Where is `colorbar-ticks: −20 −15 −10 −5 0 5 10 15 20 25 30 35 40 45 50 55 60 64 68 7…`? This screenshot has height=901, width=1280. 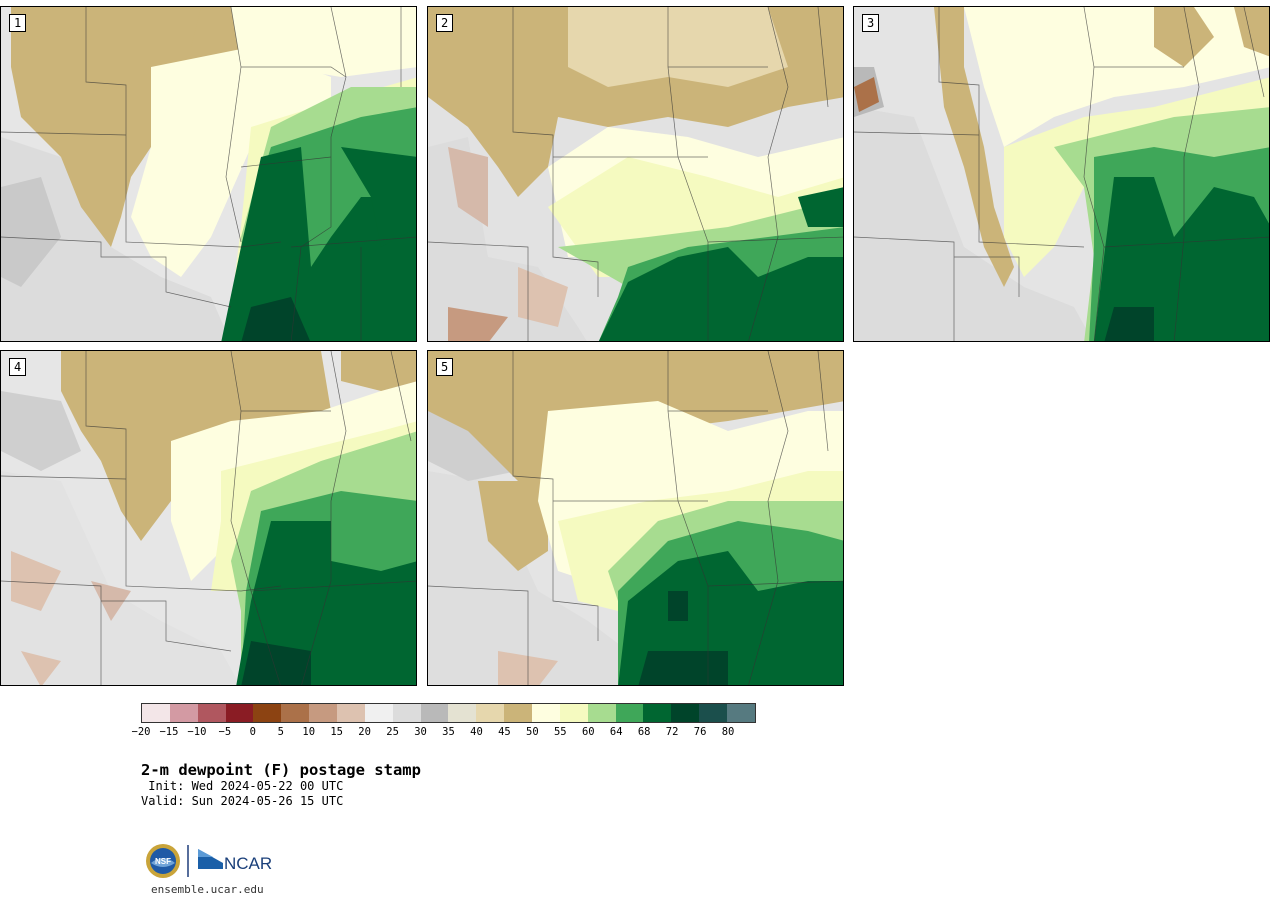
colorbar-ticks: −20 −15 −10 −5 0 5 10 15 20 25 30 35 40 45 50 55 60 64 68 7… is located at coordinates (444, 733).